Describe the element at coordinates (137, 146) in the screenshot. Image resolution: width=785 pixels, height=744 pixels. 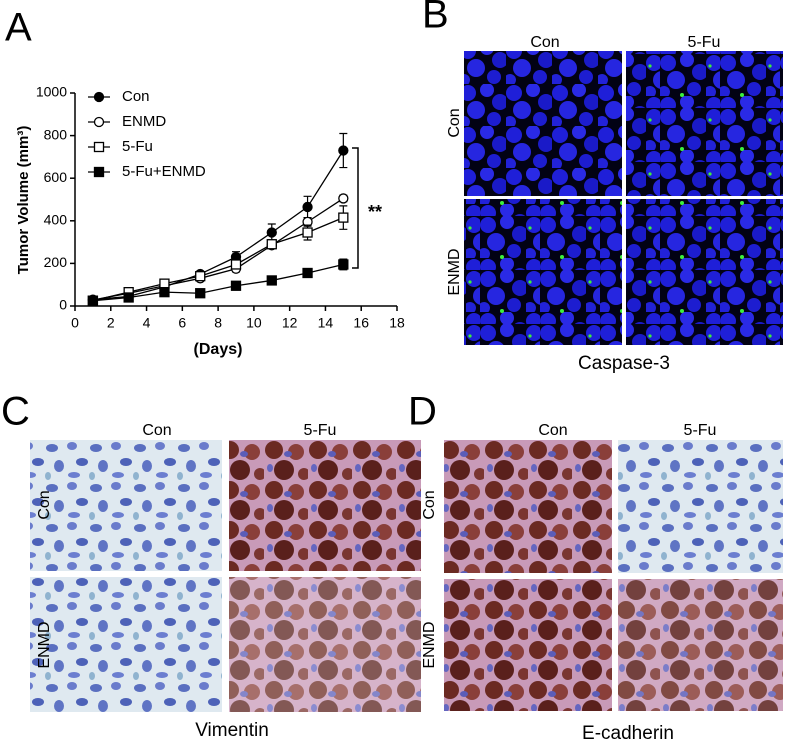
I see `legend-label: 5-Fu` at that location.